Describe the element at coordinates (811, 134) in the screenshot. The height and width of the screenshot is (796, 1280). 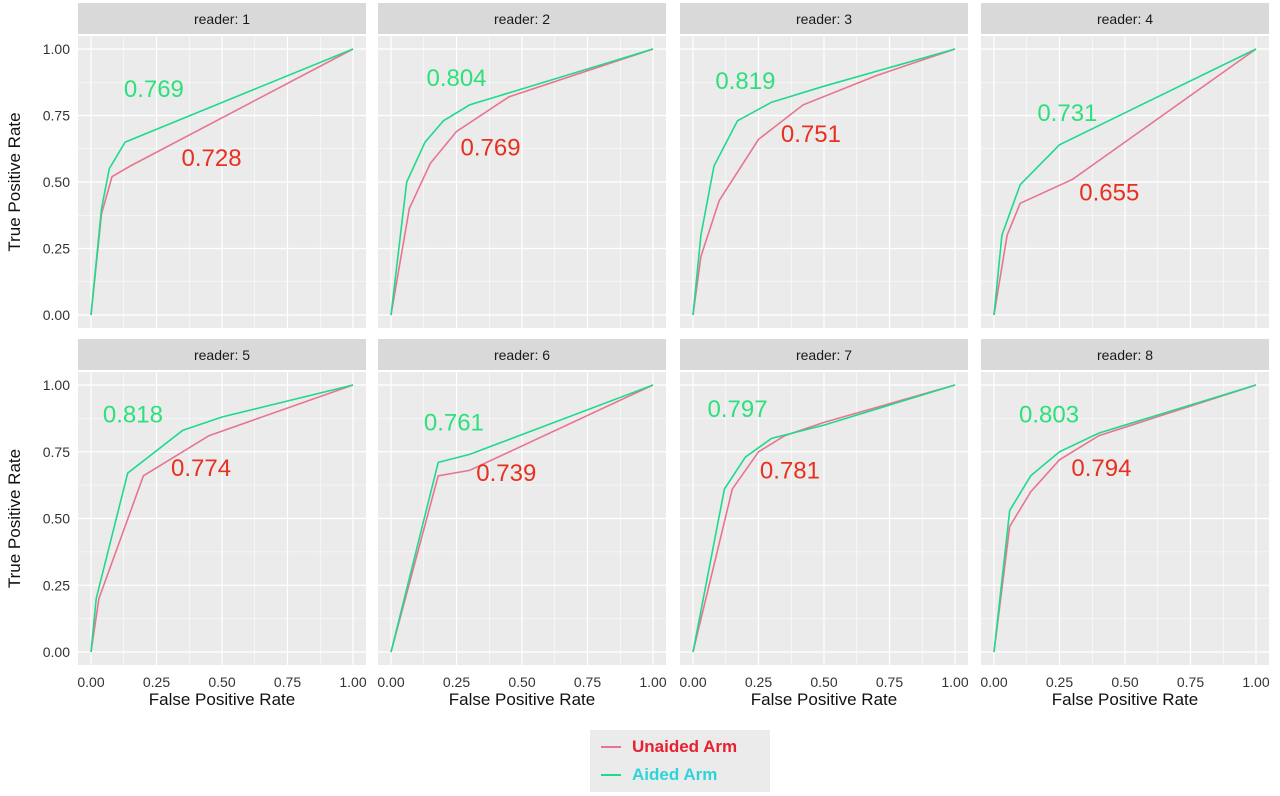
I see `auc-label-unaided: 0.751` at that location.